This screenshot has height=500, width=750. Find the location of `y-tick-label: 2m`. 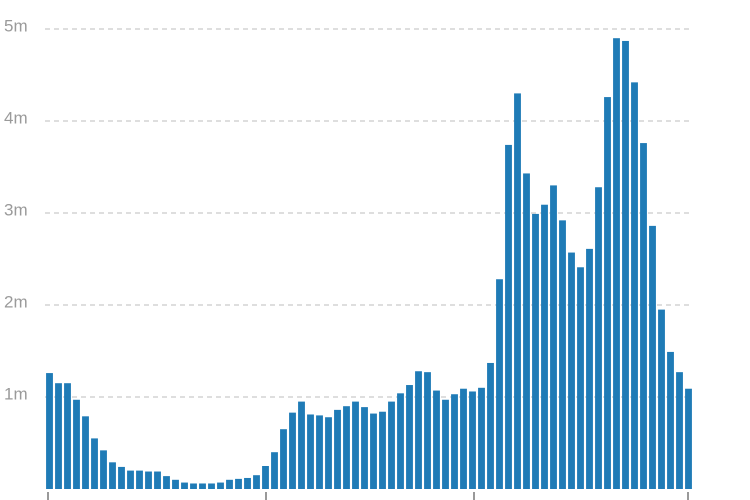

y-tick-label: 2m is located at coordinates (16, 301).